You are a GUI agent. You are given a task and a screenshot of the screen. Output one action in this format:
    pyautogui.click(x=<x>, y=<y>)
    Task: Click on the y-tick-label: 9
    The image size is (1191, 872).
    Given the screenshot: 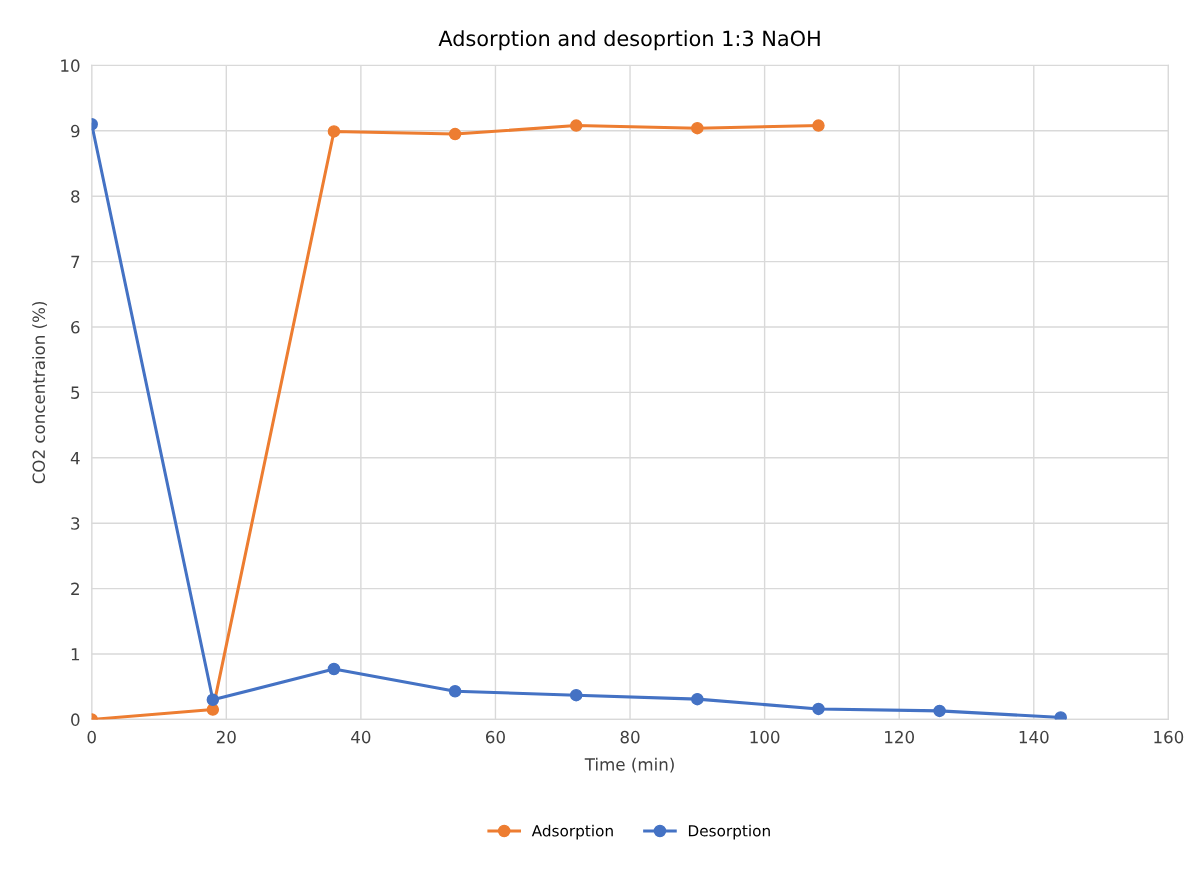 What is the action you would take?
    pyautogui.click(x=75, y=131)
    